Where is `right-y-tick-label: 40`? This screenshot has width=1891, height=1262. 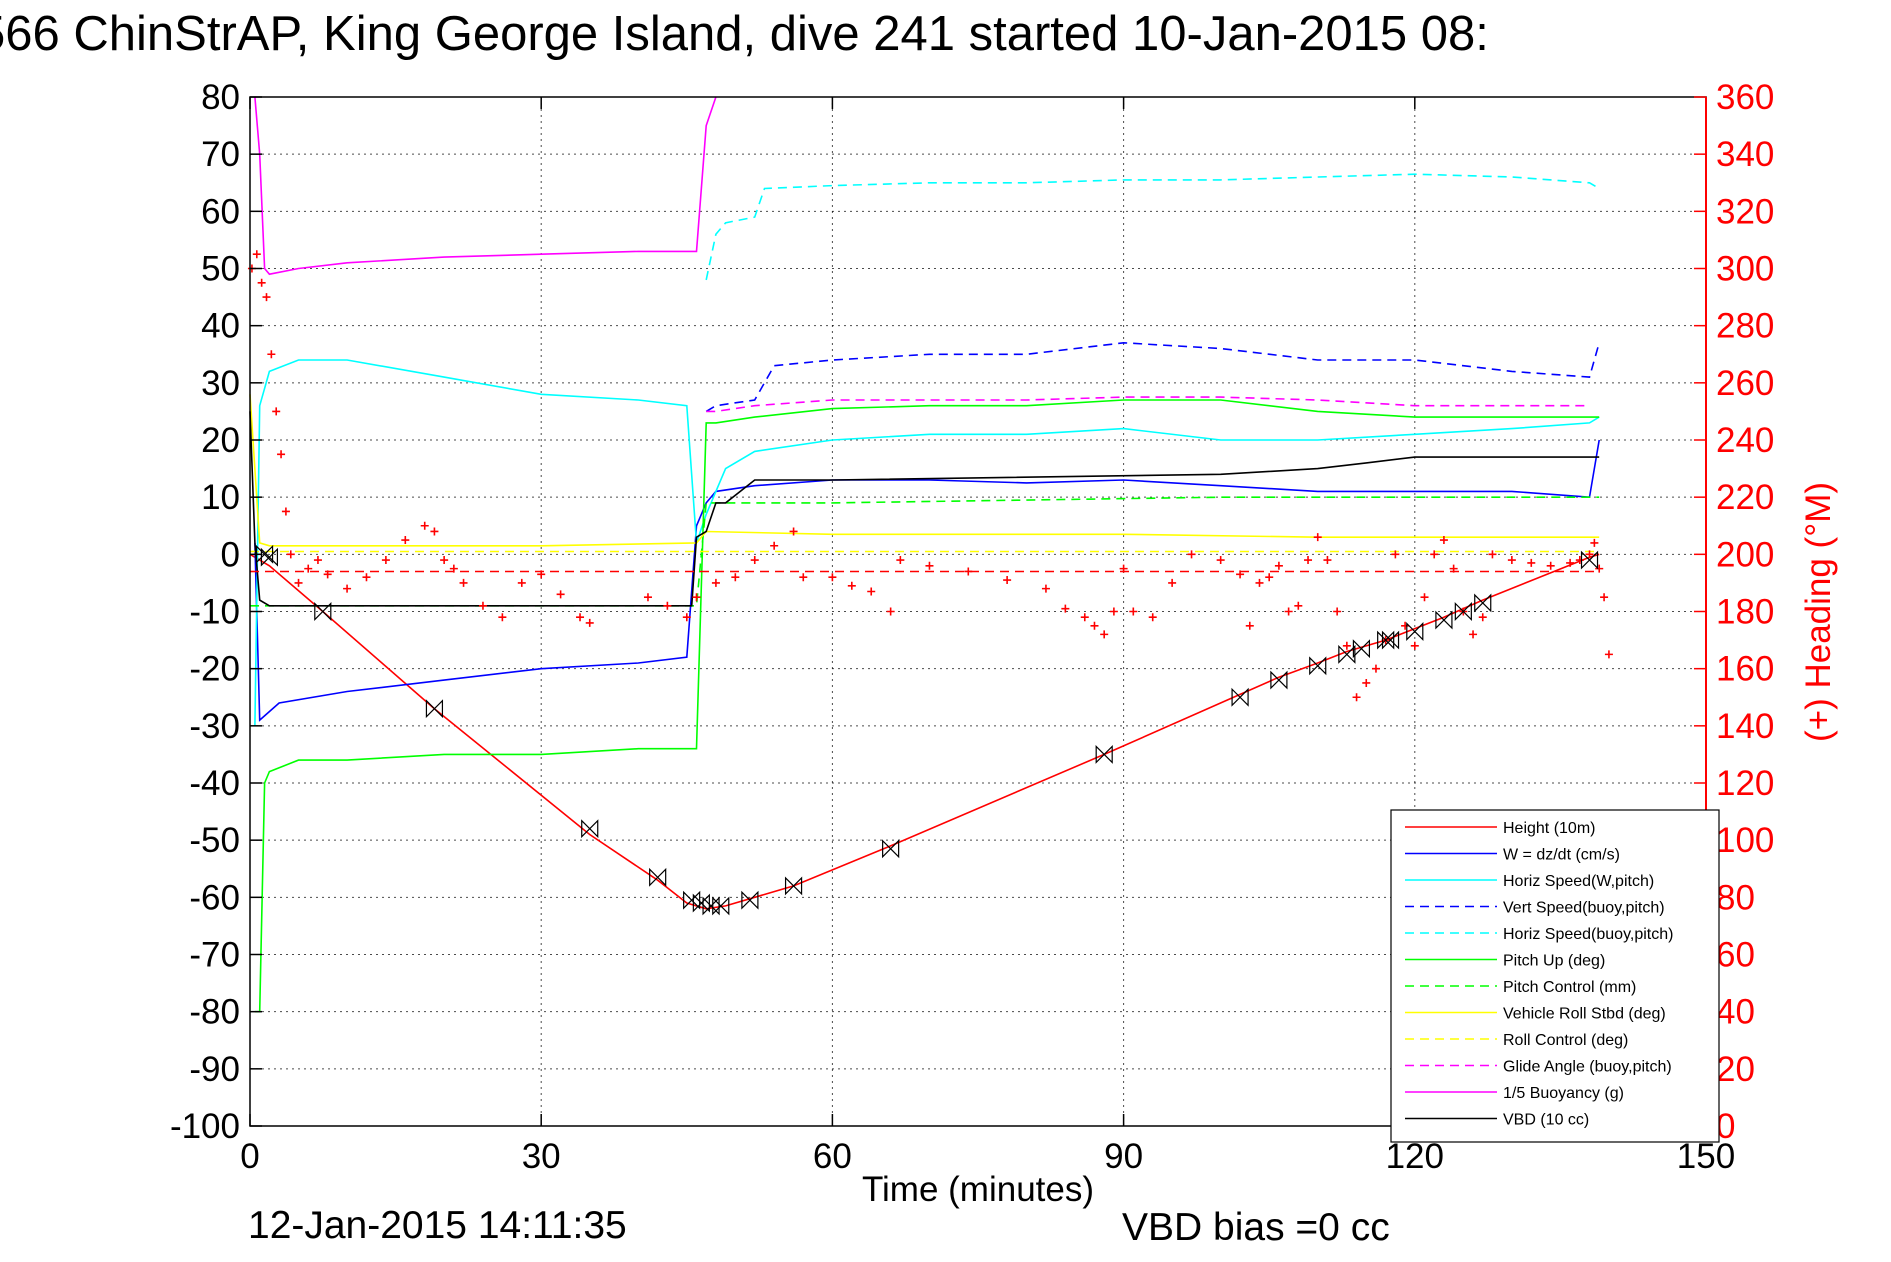
right-y-tick-label: 40 is located at coordinates (1735, 1012).